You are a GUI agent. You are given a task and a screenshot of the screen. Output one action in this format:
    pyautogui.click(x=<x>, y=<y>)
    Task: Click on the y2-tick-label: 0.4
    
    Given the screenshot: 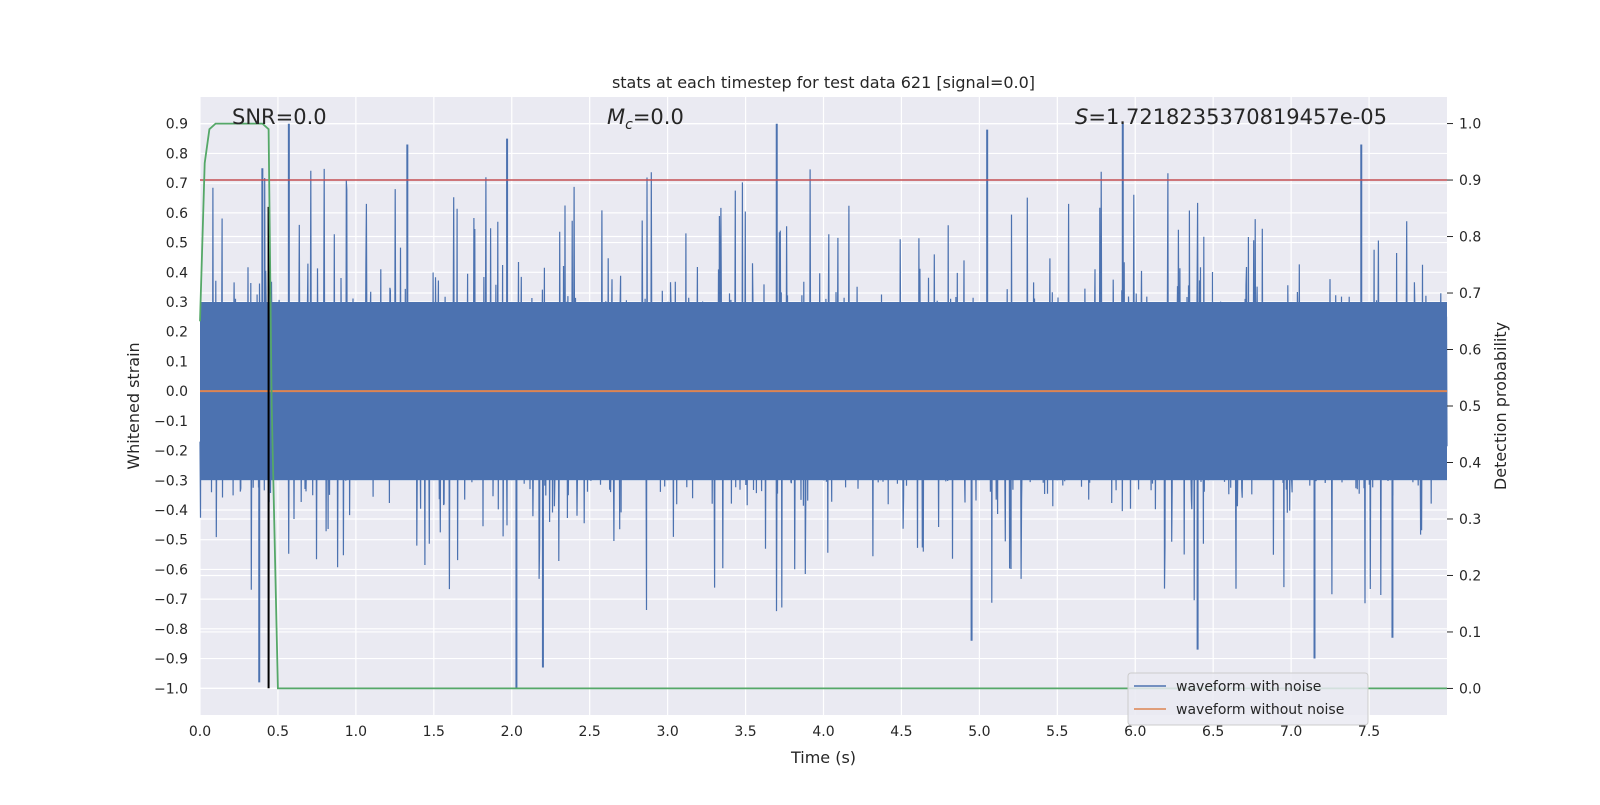 What is the action you would take?
    pyautogui.click(x=1470, y=463)
    